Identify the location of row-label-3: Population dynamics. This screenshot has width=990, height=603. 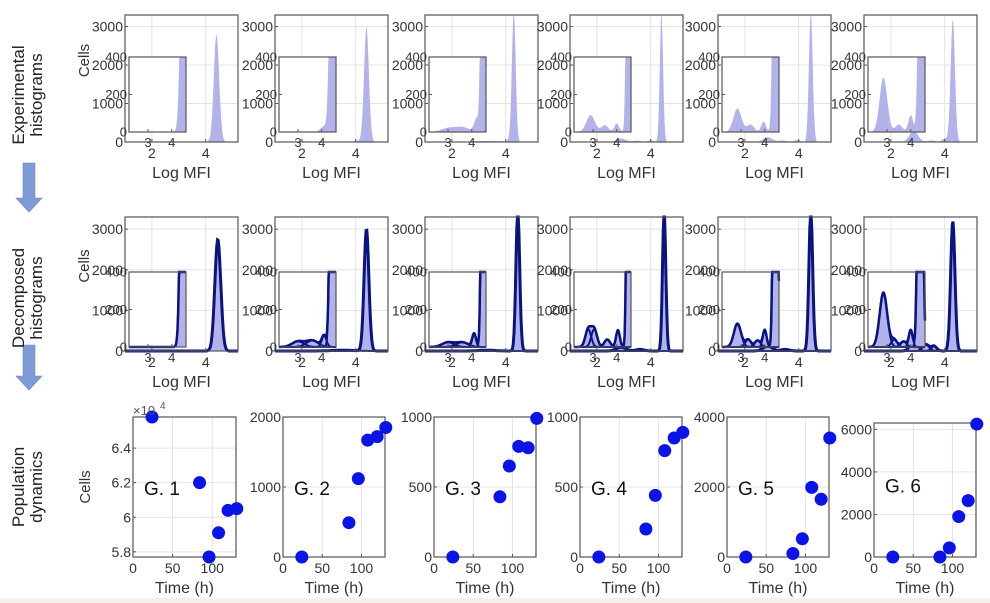
(27, 487).